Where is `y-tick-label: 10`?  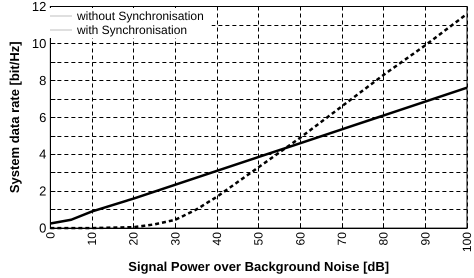
y-tick-label: 10 is located at coordinates (39, 43).